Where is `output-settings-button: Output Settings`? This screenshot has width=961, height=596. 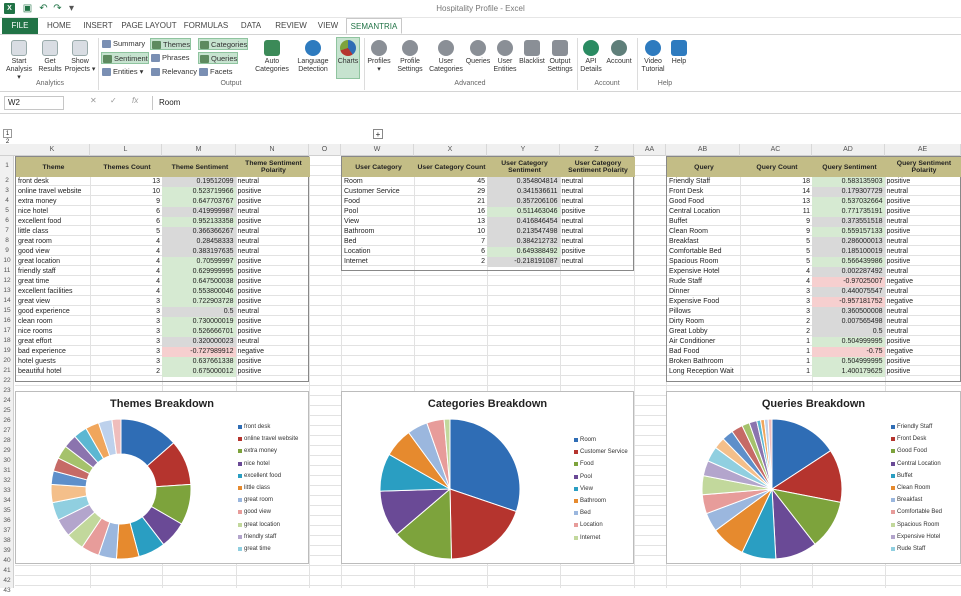
output-settings-button: Output Settings is located at coordinates (560, 56).